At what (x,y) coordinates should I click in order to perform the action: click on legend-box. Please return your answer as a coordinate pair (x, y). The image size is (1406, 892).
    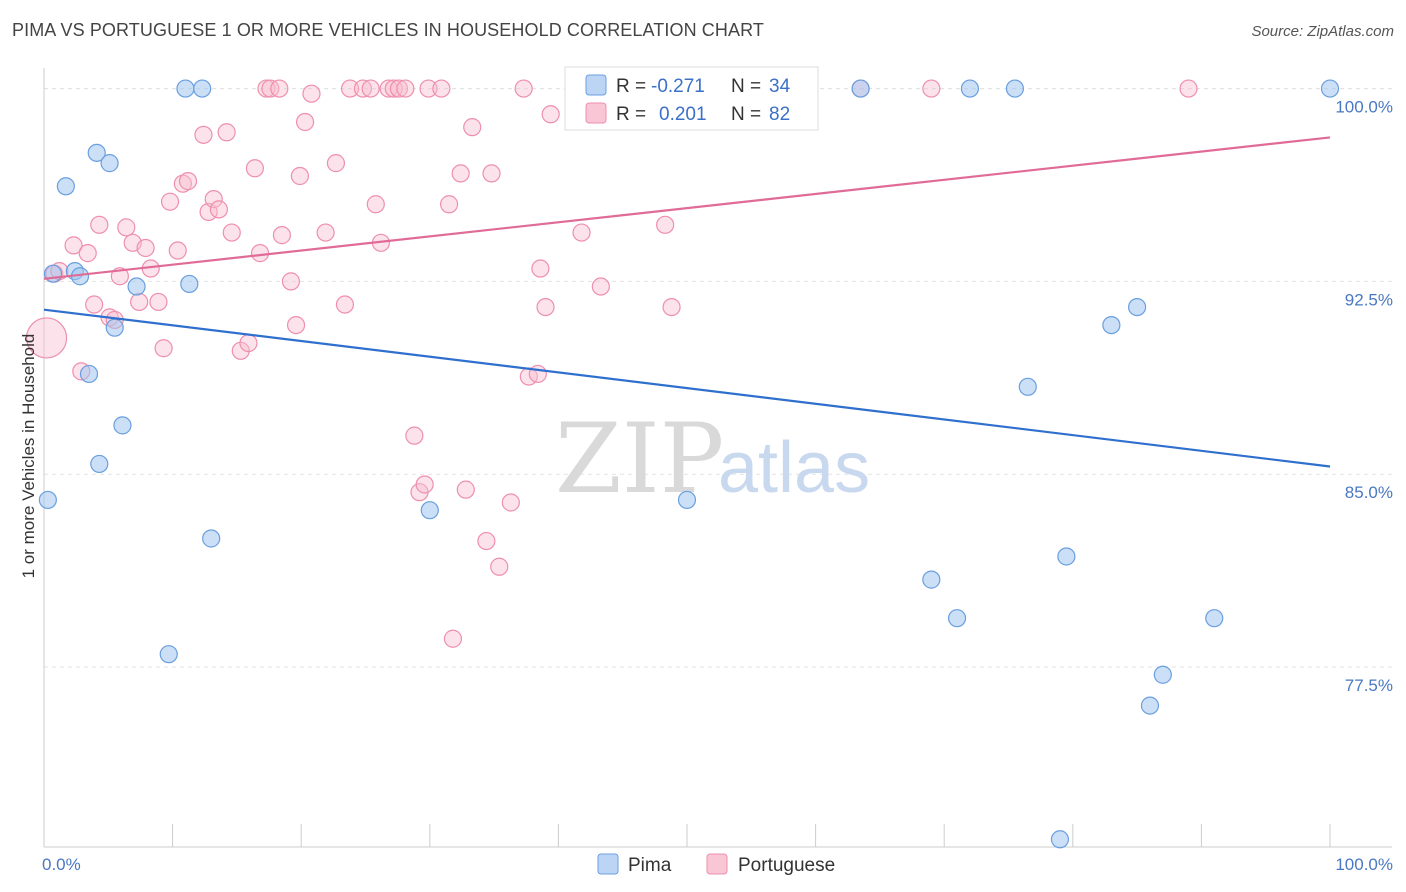
    Looking at the image, I should click on (691, 98).